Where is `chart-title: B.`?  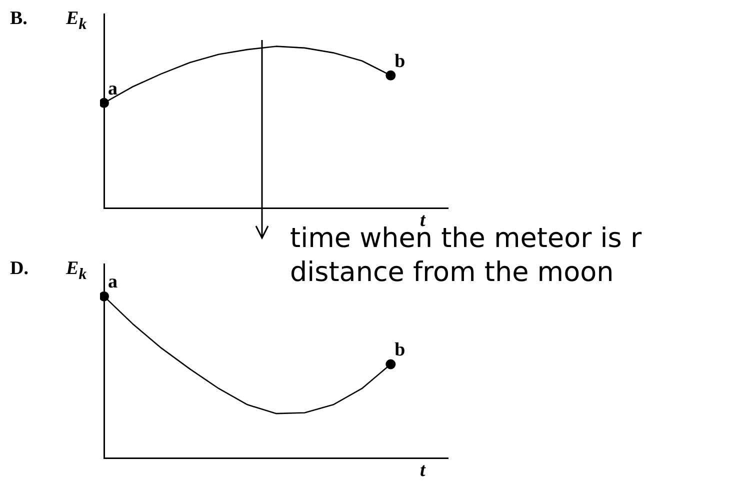 chart-title: B. is located at coordinates (19, 19).